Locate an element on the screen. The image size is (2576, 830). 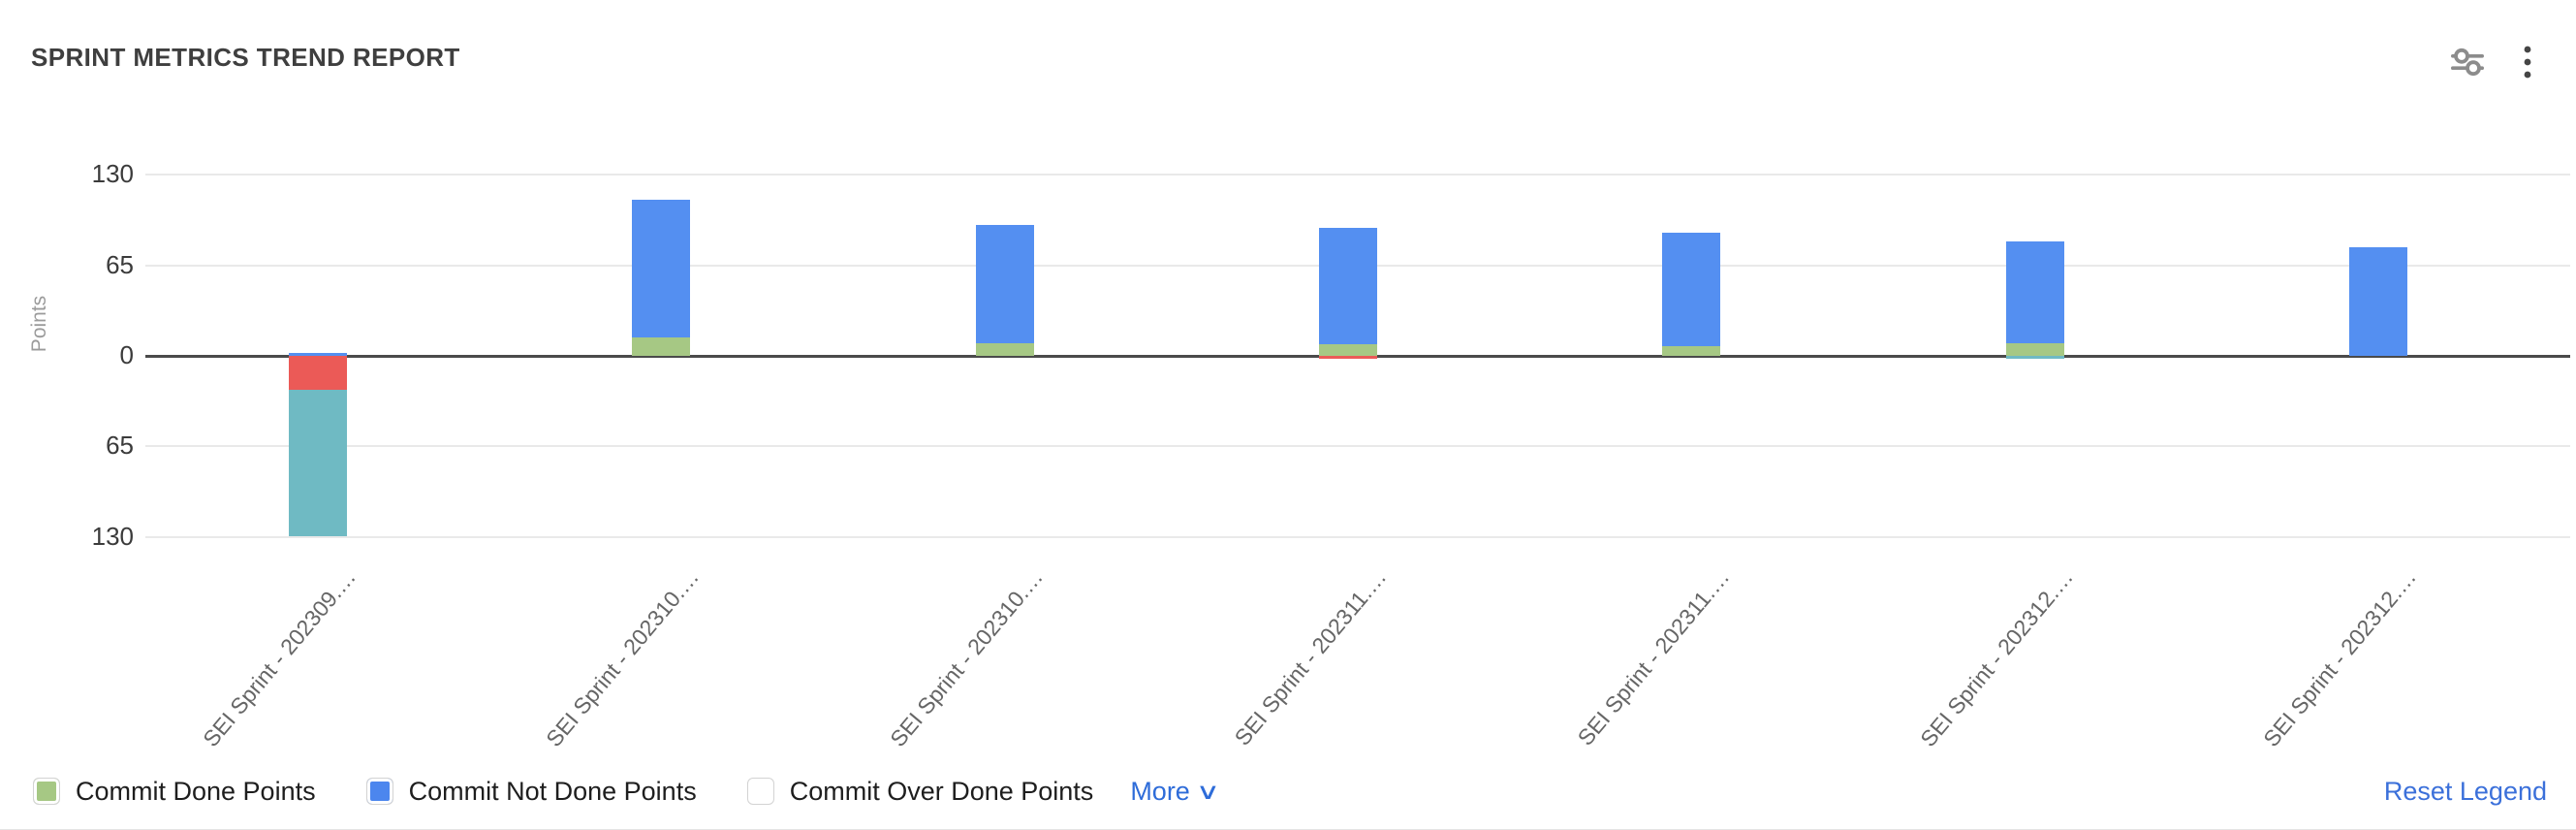
legend-checkbox-unchecked is located at coordinates (760, 791).